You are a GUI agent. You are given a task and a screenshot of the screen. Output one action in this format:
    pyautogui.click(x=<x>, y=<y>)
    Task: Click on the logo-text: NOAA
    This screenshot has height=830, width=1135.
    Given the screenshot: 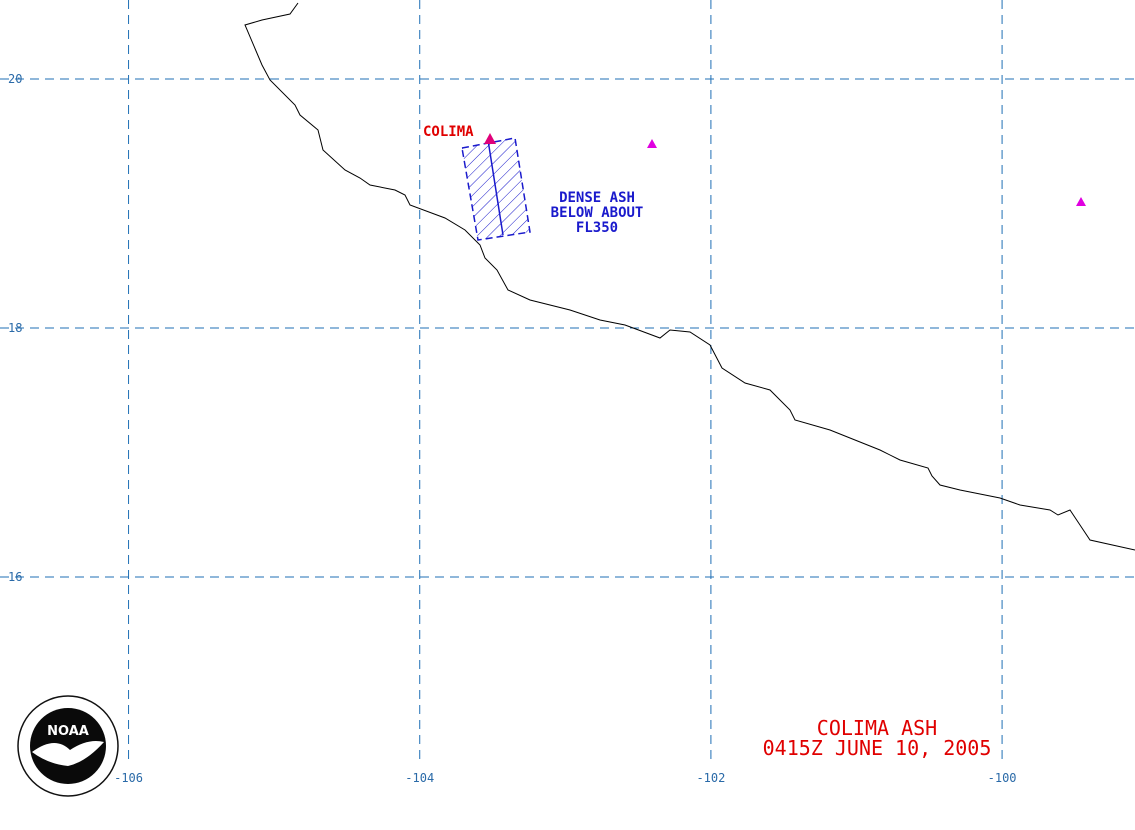 What is the action you would take?
    pyautogui.click(x=68, y=731)
    